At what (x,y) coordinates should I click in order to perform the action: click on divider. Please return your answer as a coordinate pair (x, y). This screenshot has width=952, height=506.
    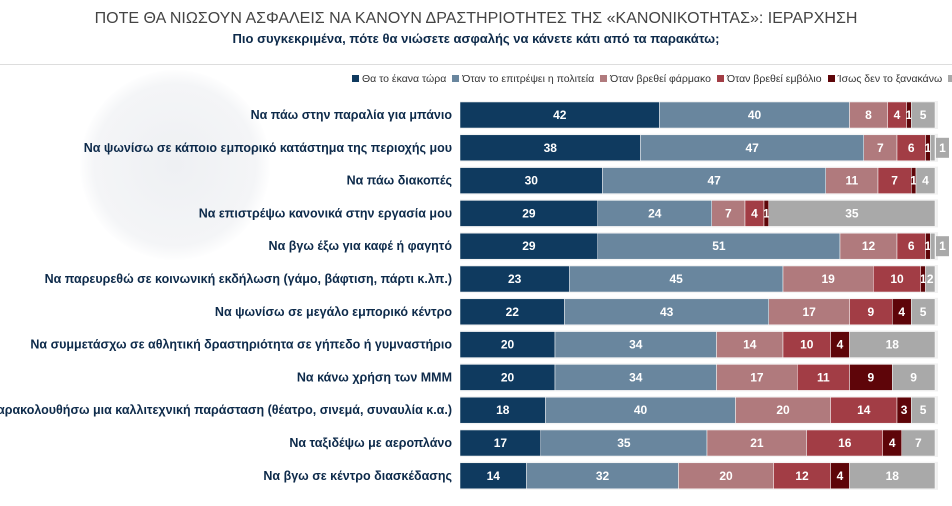
    Looking at the image, I should click on (476, 64).